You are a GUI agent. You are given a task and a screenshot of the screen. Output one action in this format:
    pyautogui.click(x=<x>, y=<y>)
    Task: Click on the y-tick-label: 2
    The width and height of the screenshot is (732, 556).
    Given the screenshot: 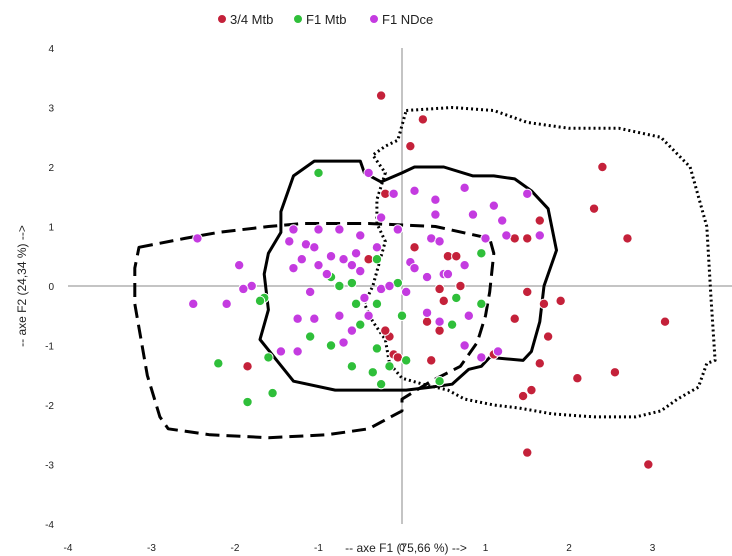 What is the action you would take?
    pyautogui.click(x=51, y=168)
    